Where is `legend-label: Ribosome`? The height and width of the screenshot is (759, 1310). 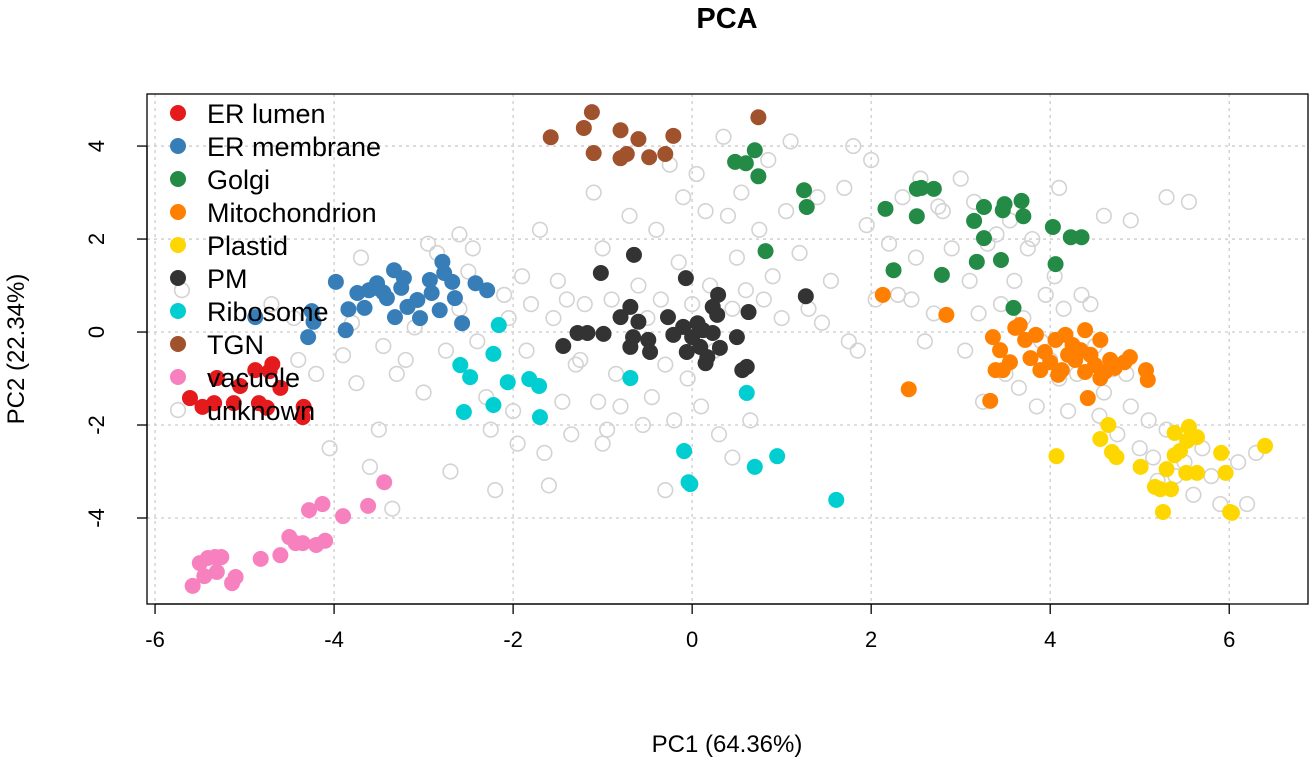
legend-label: Ribosome is located at coordinates (268, 312).